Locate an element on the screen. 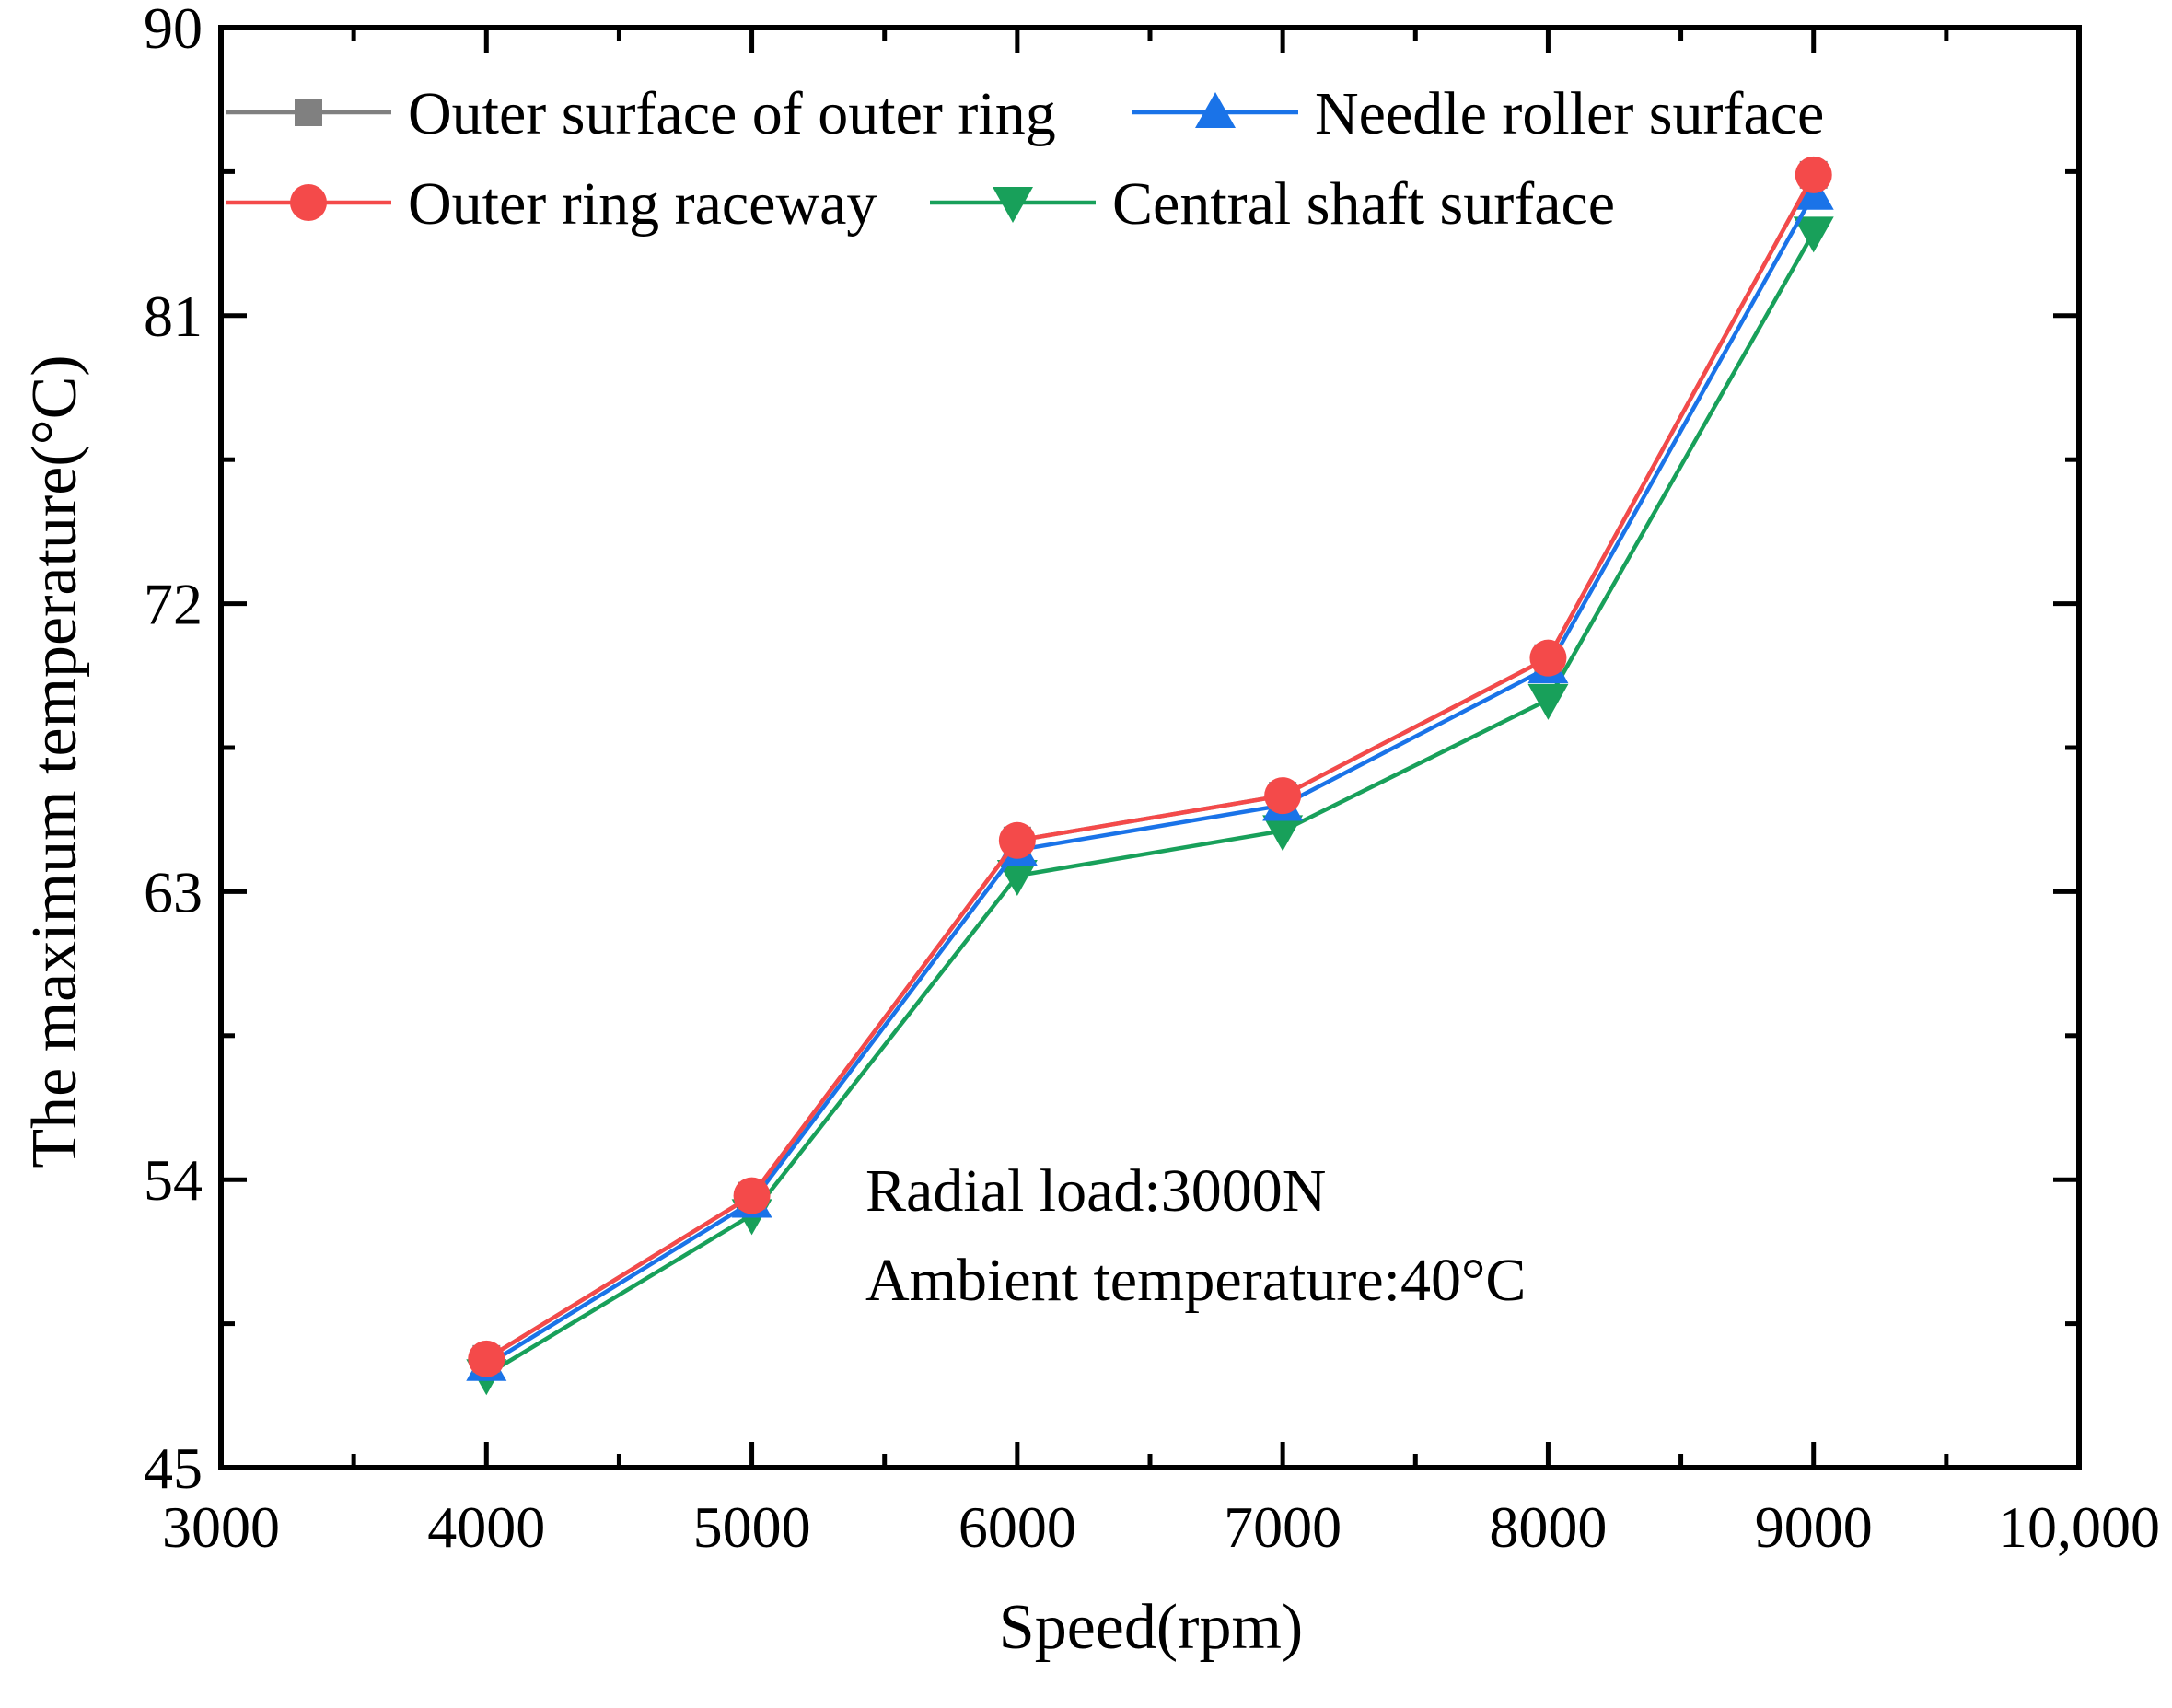  annotation-ambient-temperature: Ambient temperature:40°C is located at coordinates (1196, 1280).